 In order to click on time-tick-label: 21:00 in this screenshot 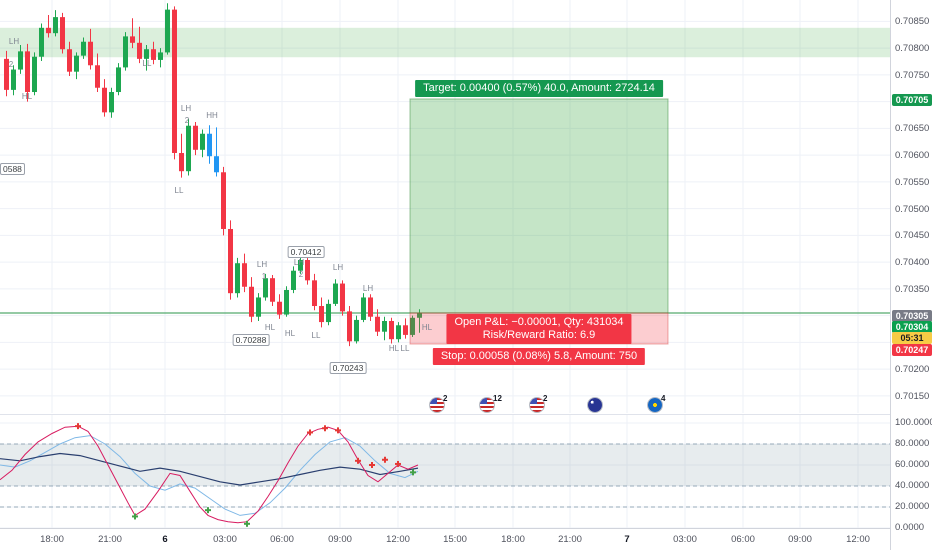, I will do `click(570, 539)`.